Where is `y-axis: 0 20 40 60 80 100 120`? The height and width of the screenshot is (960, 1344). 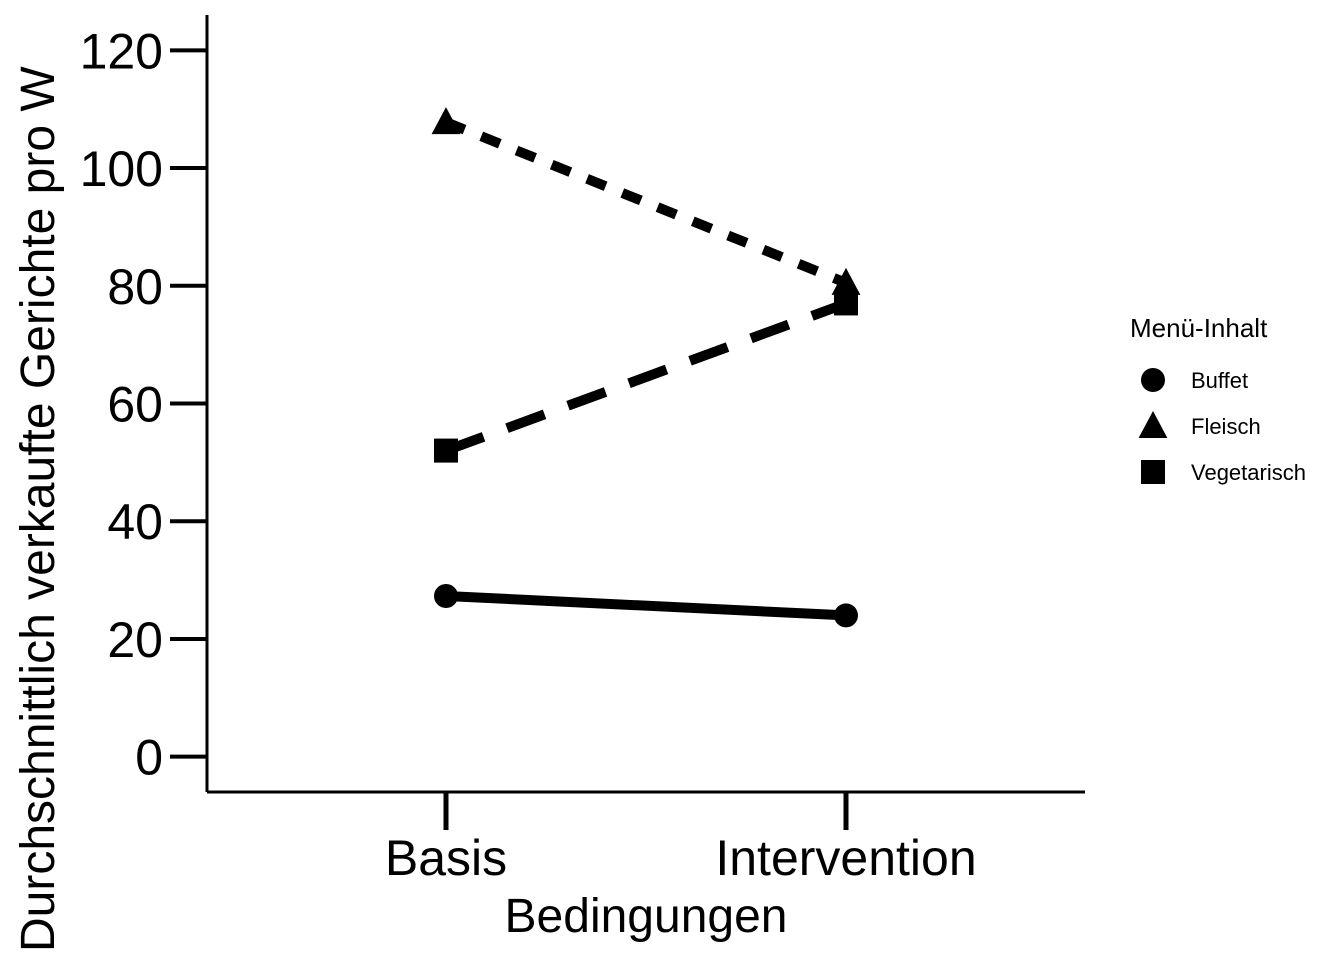 y-axis: 0 20 40 60 80 100 120 is located at coordinates (144, 403).